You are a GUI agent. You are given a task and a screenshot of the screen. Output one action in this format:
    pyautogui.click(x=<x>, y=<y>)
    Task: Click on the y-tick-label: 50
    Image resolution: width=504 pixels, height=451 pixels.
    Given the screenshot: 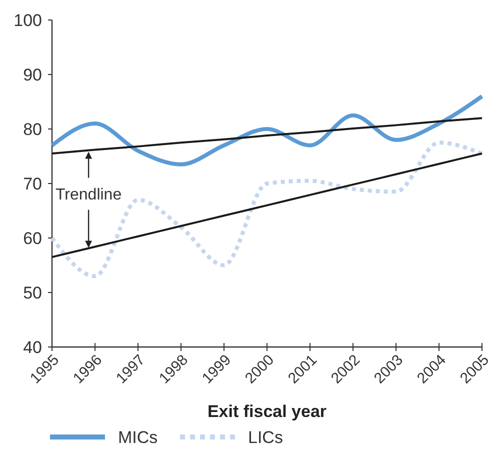 What is the action you would take?
    pyautogui.click(x=32, y=292)
    